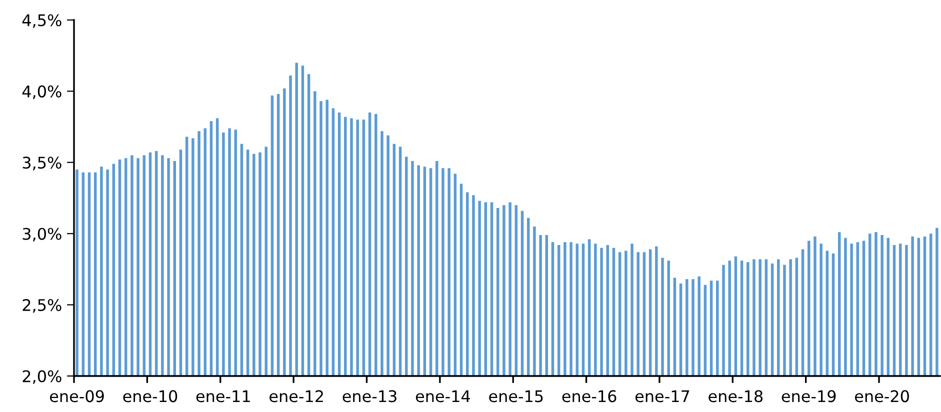 The image size is (941, 412). Describe the element at coordinates (369, 396) in the screenshot. I see `x-tick-label: ene-13` at that location.